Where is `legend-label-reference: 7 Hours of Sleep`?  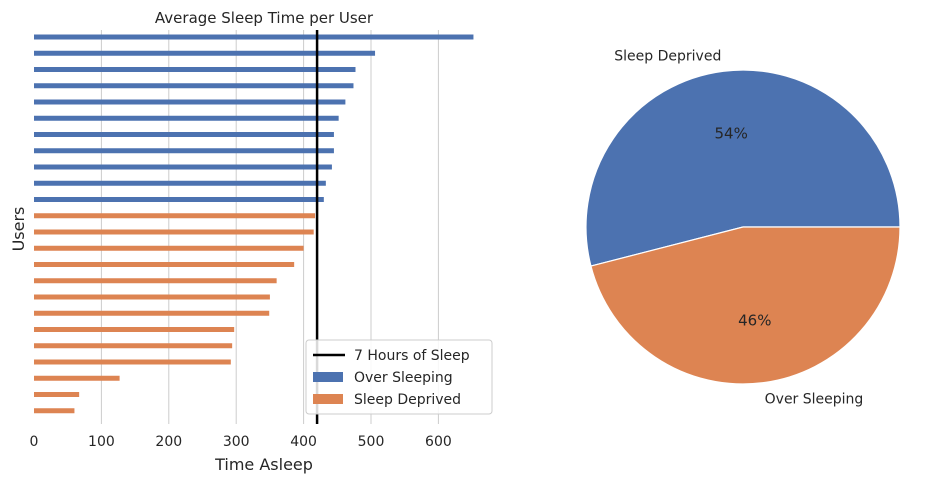 legend-label-reference: 7 Hours of Sleep is located at coordinates (412, 356).